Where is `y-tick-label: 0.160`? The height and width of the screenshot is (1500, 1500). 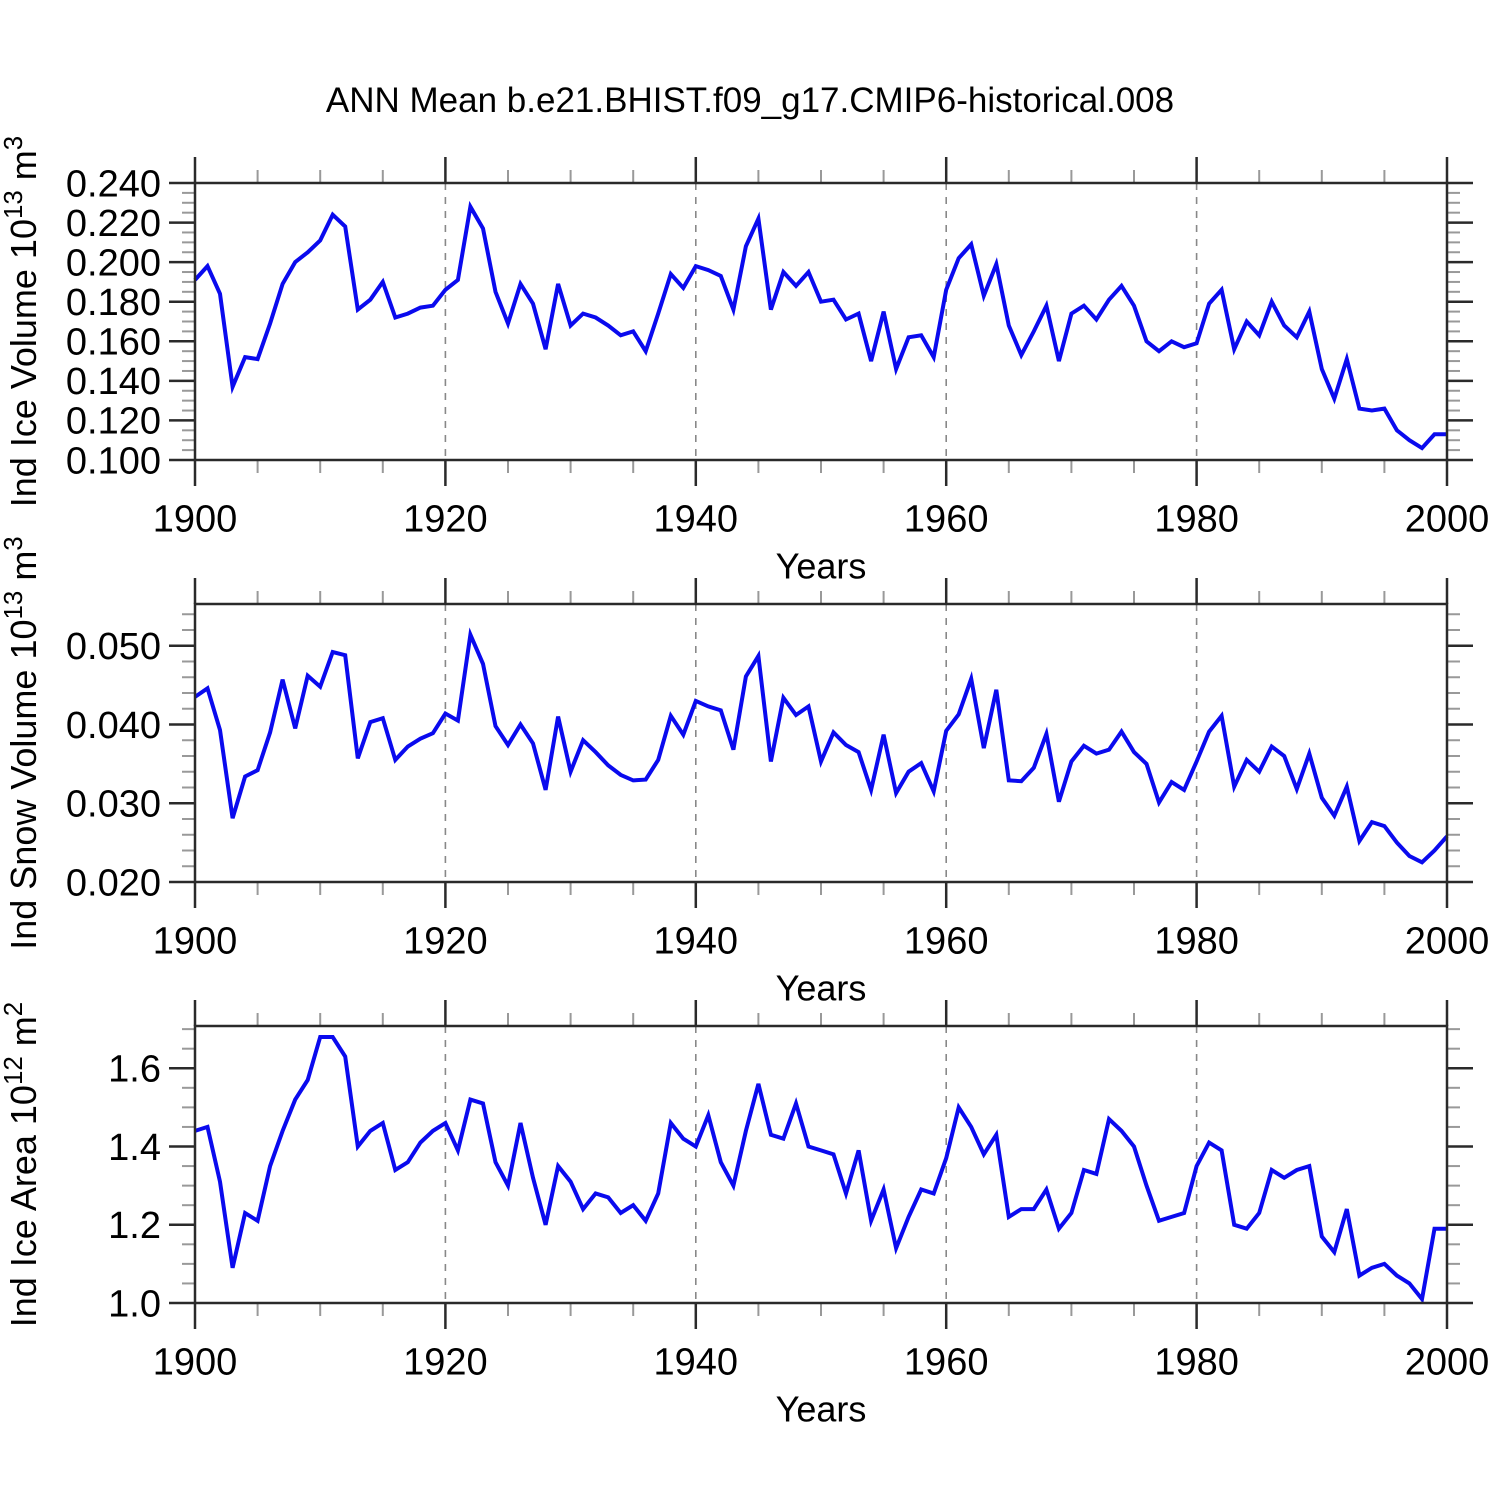 y-tick-label: 0.160 is located at coordinates (113, 343).